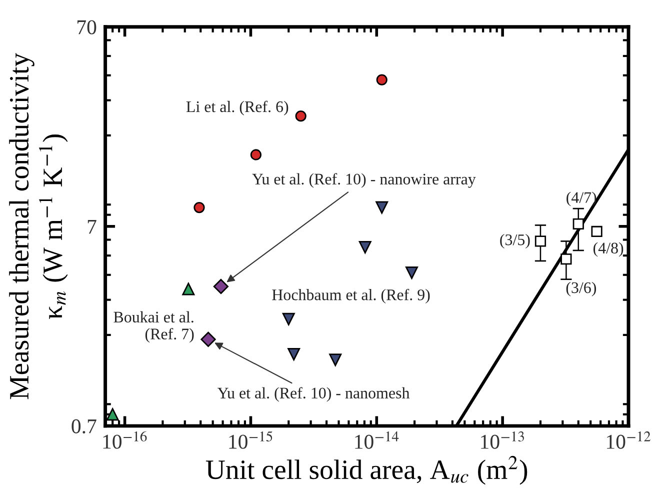 The image size is (654, 497). I want to click on x-tick-label: 10$^{−15}$, so click(250, 440).